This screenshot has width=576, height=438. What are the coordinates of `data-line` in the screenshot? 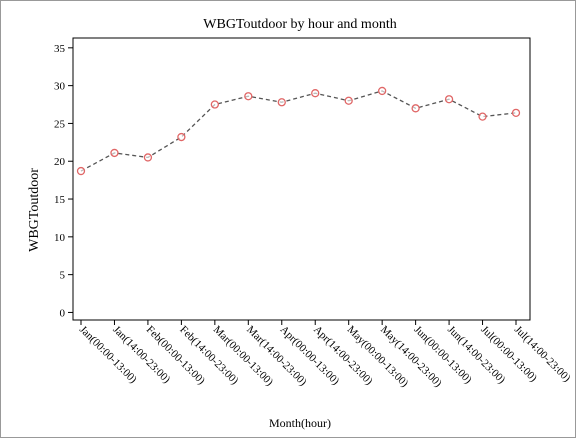 It's located at (298, 131).